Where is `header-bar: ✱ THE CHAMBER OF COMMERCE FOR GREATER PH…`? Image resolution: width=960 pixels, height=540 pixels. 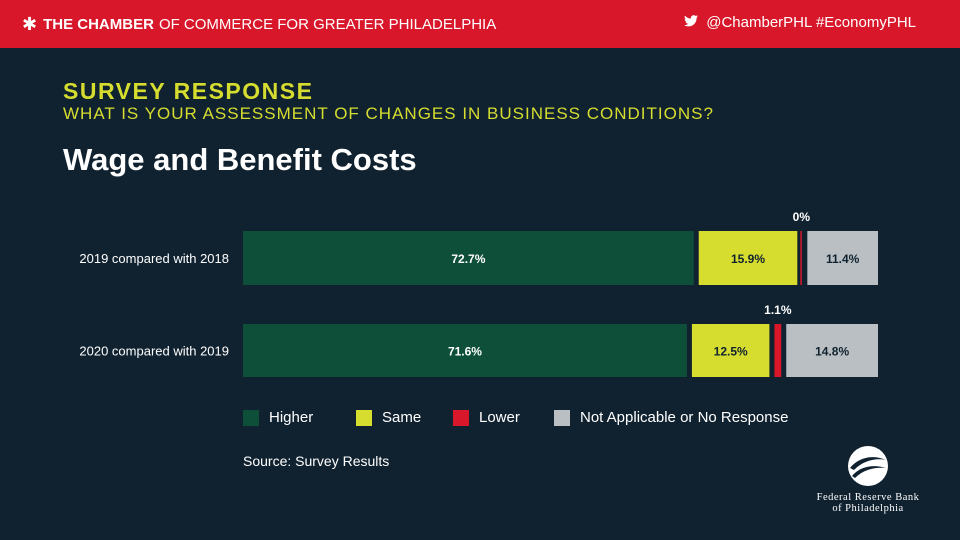 header-bar: ✱ THE CHAMBER OF COMMERCE FOR GREATER PH… is located at coordinates (480, 24).